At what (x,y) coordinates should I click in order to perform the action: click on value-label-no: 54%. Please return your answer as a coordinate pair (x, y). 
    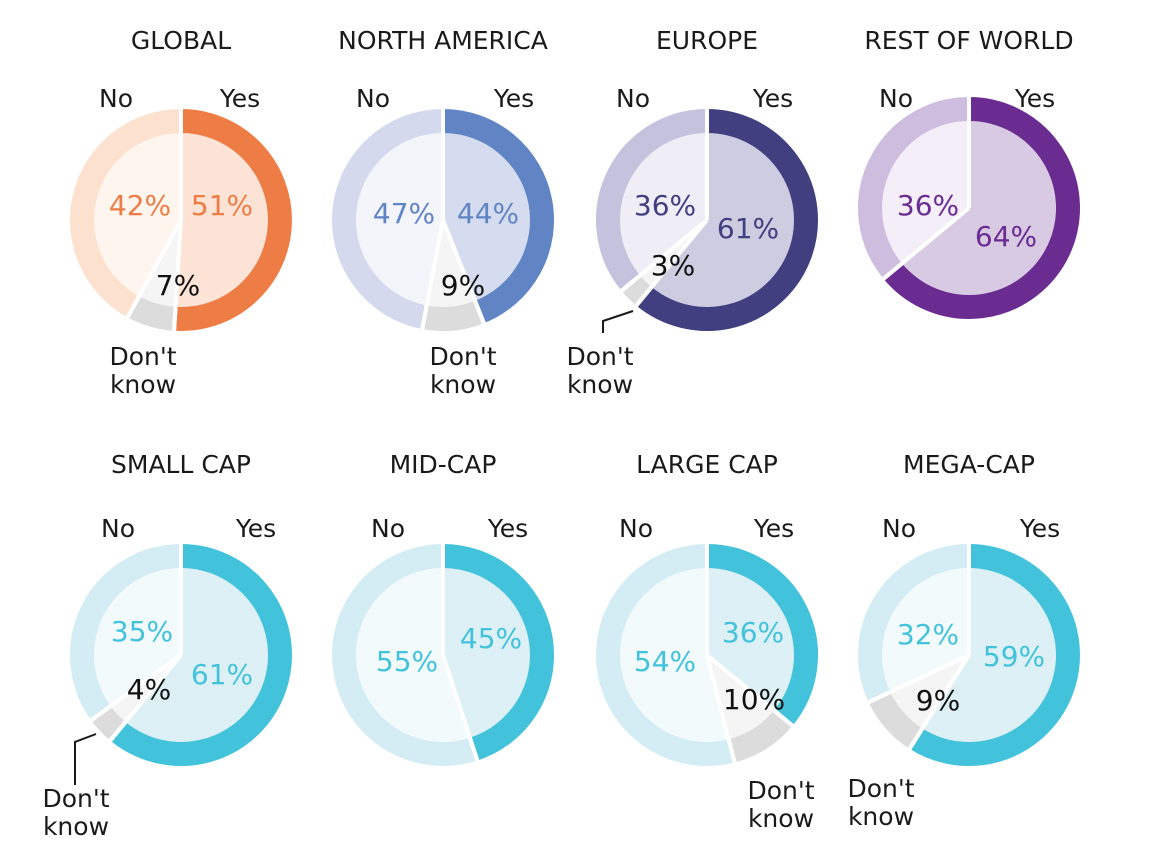
    Looking at the image, I should click on (665, 661).